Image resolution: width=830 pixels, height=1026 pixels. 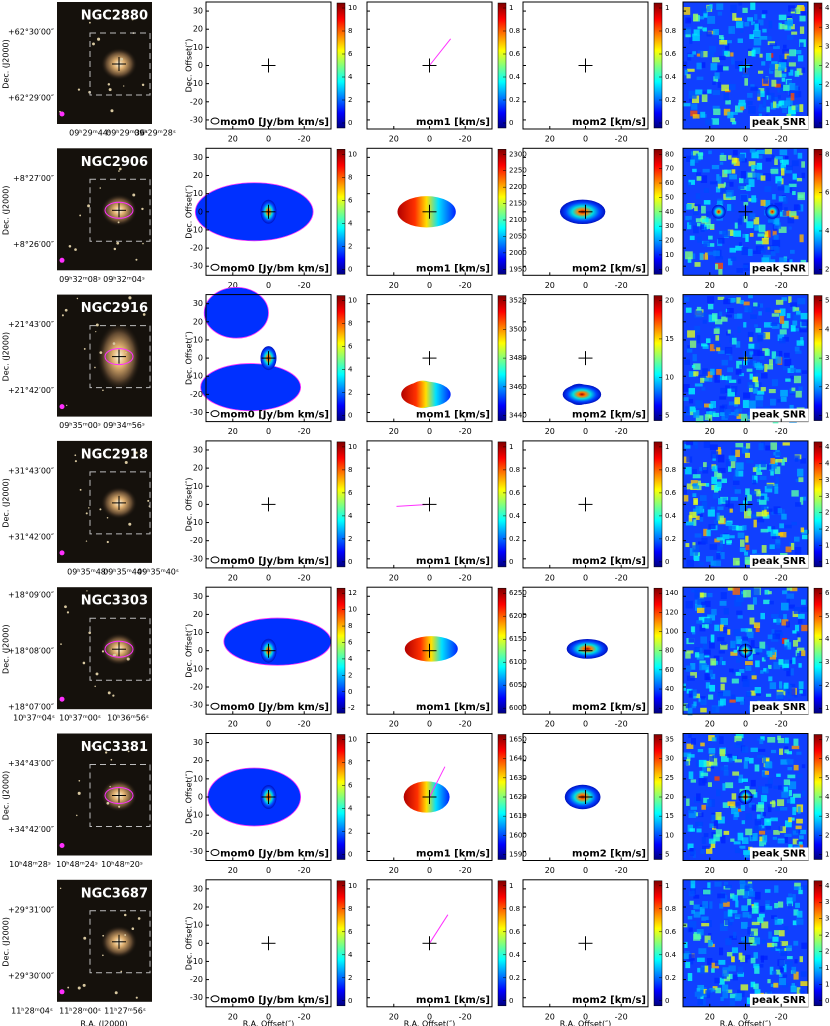 I want to click on x-tick-label: -20, so click(x=465, y=139).